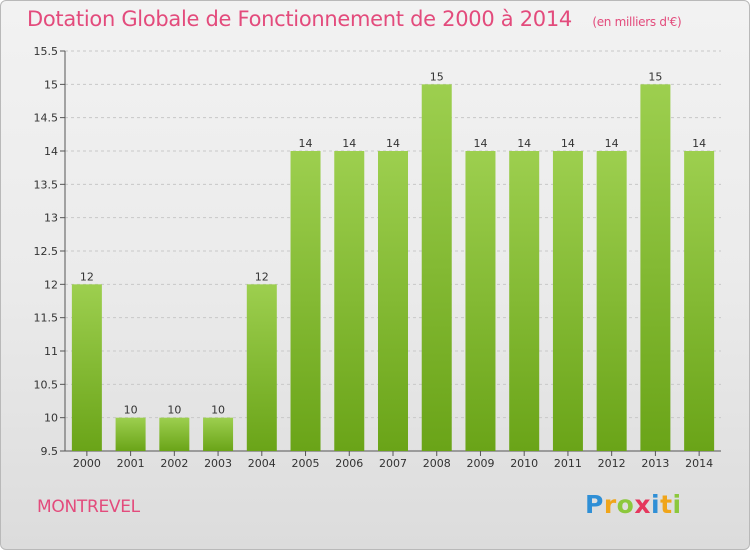 The height and width of the screenshot is (550, 750). Describe the element at coordinates (51, 151) in the screenshot. I see `y-tick-label: 14` at that location.